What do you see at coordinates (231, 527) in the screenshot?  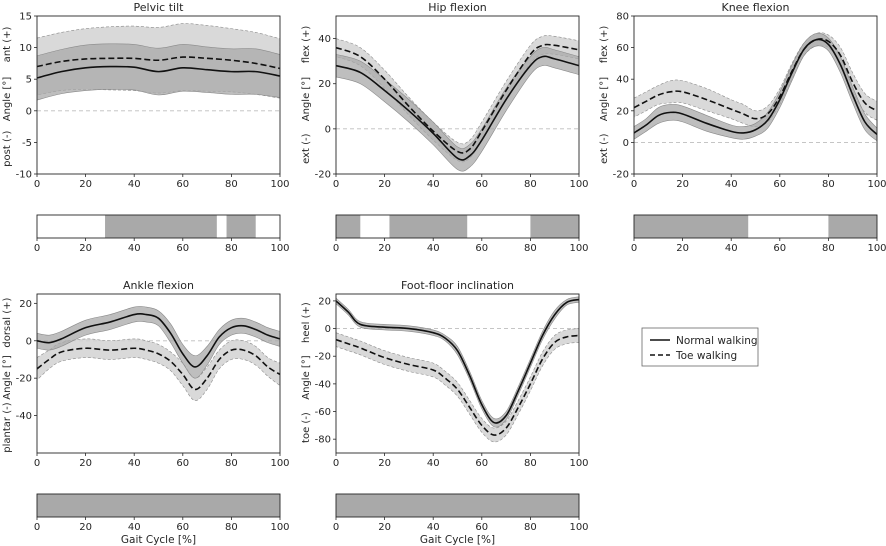 I see `event-bar-xtick-label-ankle: 80` at bounding box center [231, 527].